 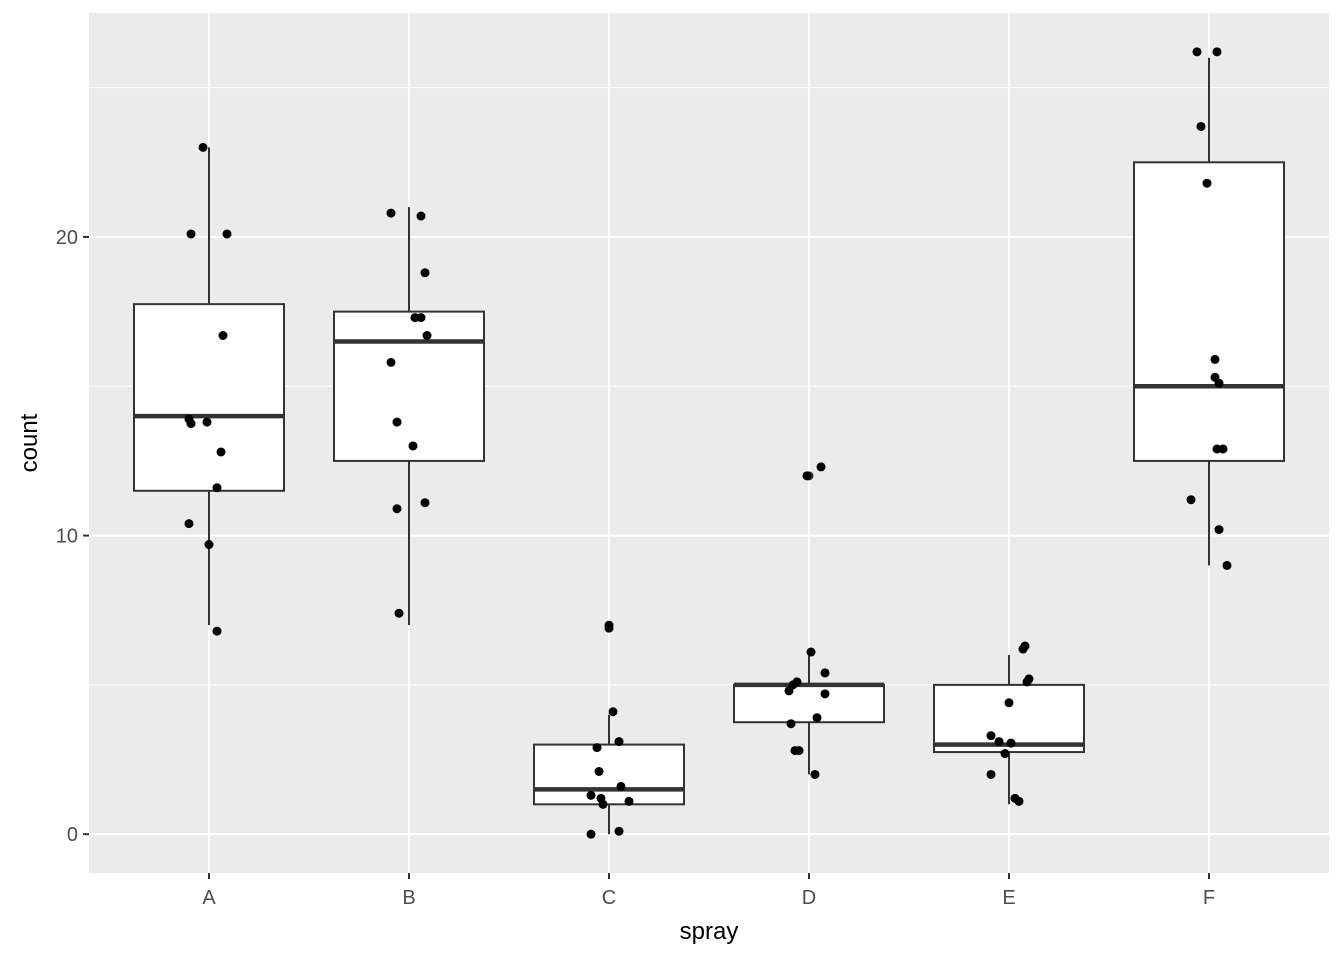 What do you see at coordinates (709, 931) in the screenshot?
I see `x-axis-title: spray` at bounding box center [709, 931].